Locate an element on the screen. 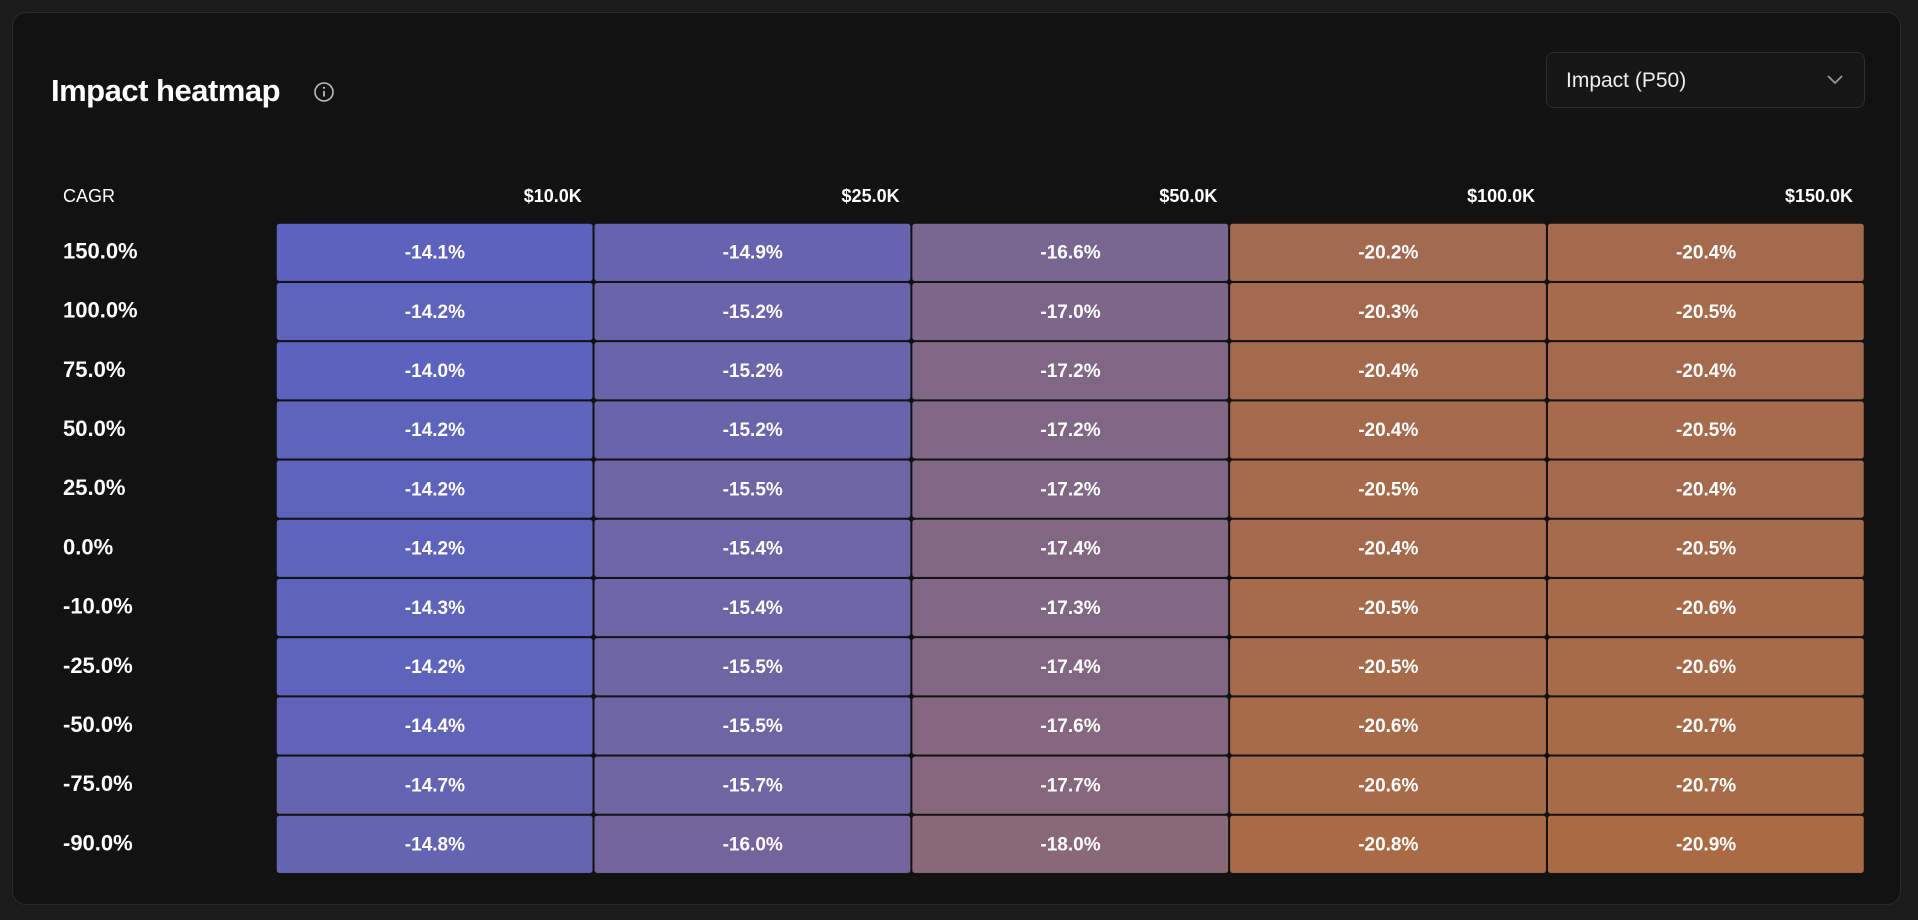 The width and height of the screenshot is (1918, 920). cell-label: -17.0% is located at coordinates (1070, 312).